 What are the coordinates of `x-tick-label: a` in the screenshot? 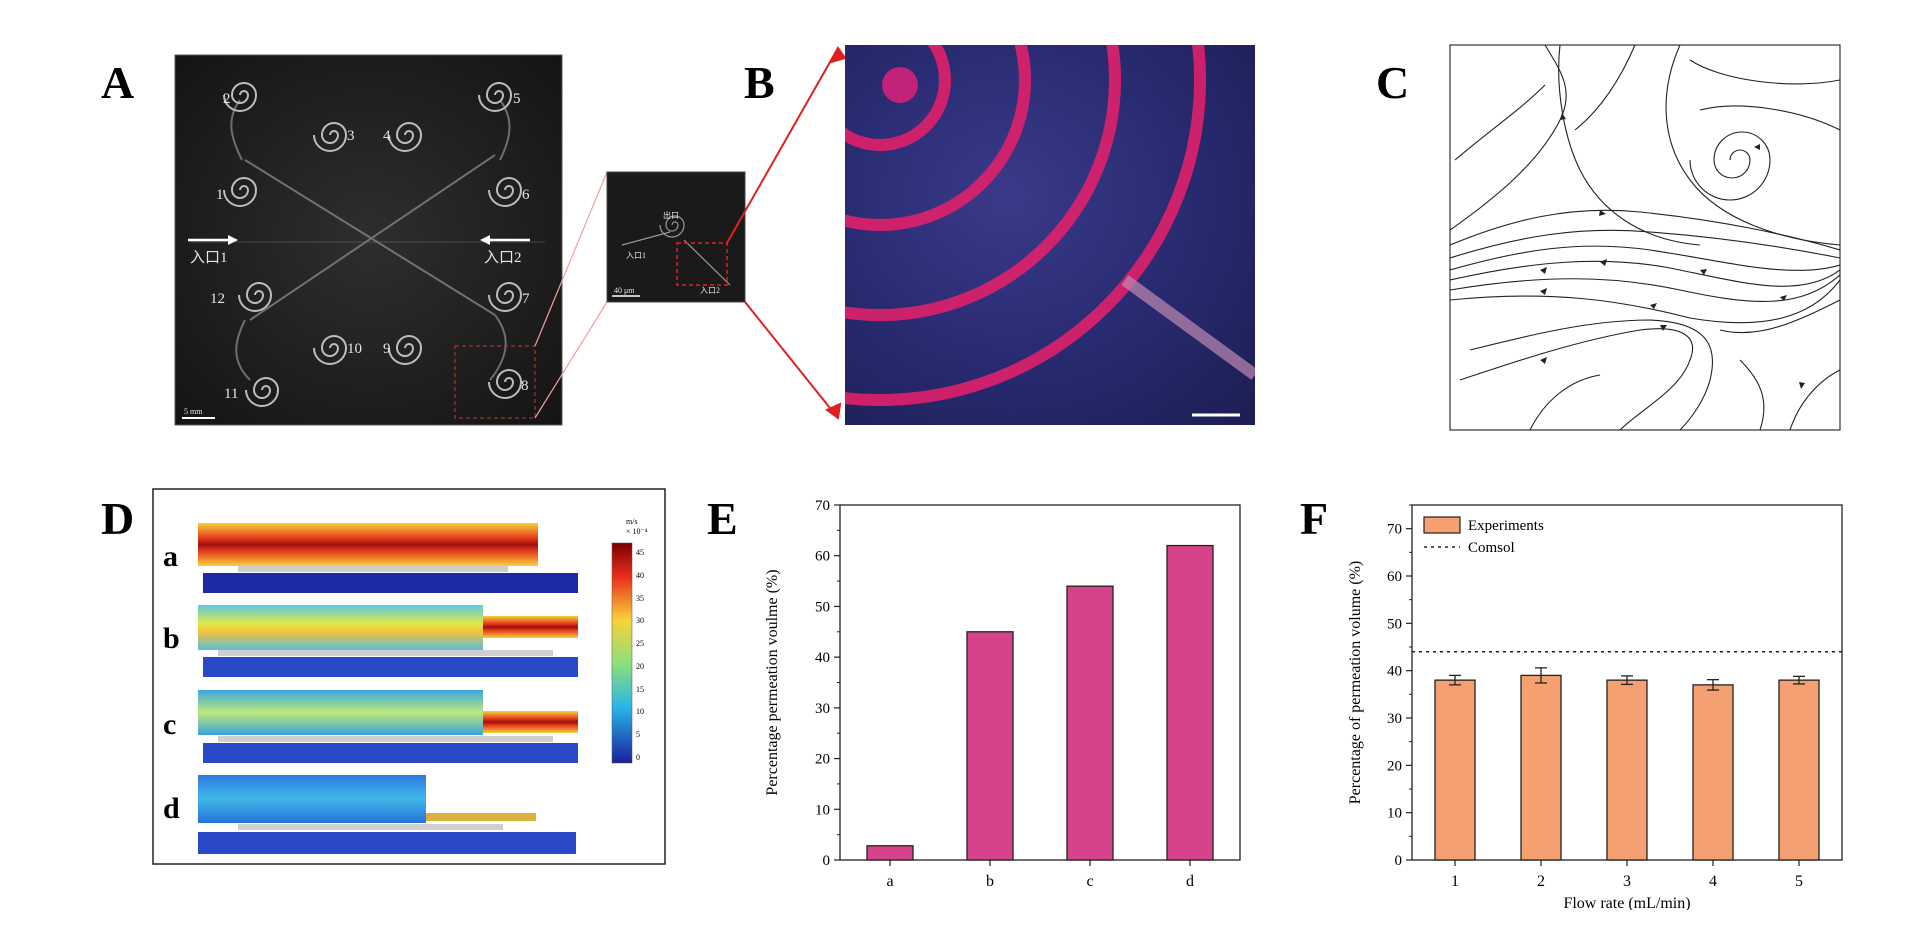 It's located at (889, 881).